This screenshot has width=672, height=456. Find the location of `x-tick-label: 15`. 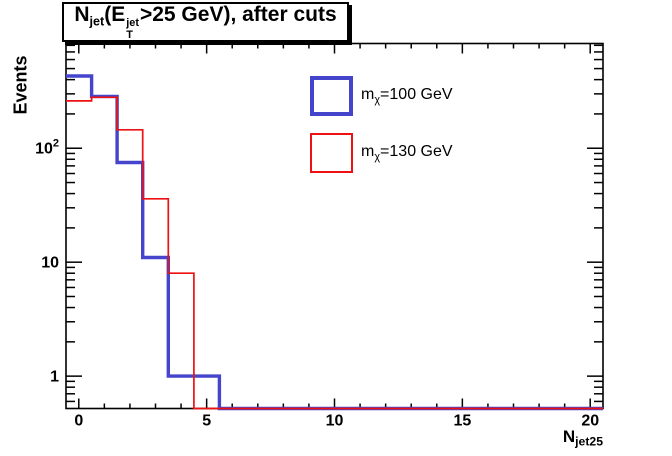

x-tick-label: 15 is located at coordinates (462, 421).